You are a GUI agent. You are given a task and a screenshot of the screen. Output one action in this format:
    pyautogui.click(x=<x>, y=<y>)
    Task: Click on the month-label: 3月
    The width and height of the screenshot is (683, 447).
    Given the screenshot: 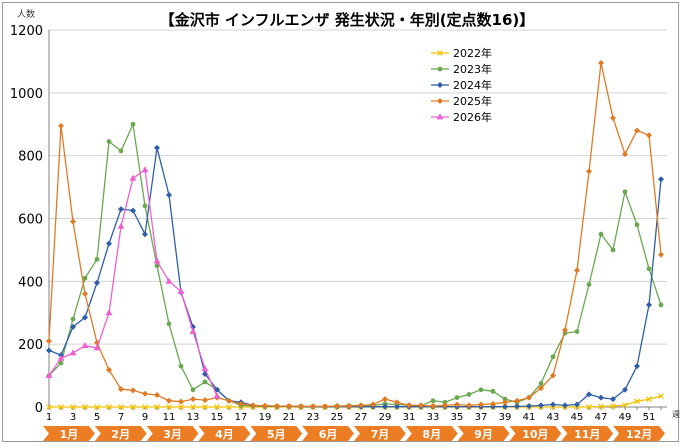 What is the action you would take?
    pyautogui.click(x=172, y=434)
    